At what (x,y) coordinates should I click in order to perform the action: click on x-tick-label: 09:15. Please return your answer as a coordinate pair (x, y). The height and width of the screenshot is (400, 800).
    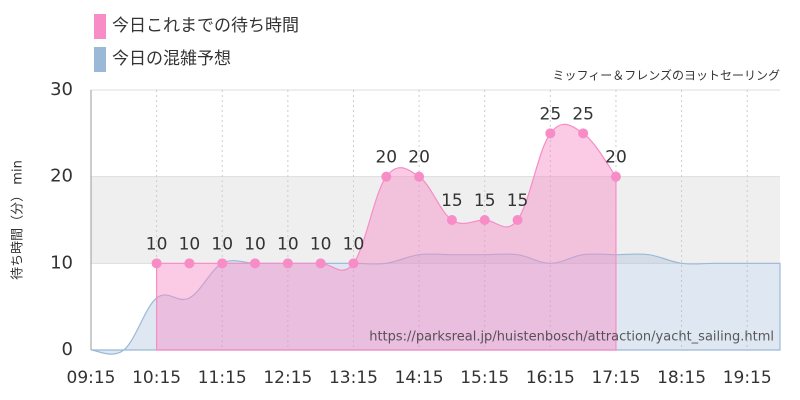
    Looking at the image, I should click on (91, 378).